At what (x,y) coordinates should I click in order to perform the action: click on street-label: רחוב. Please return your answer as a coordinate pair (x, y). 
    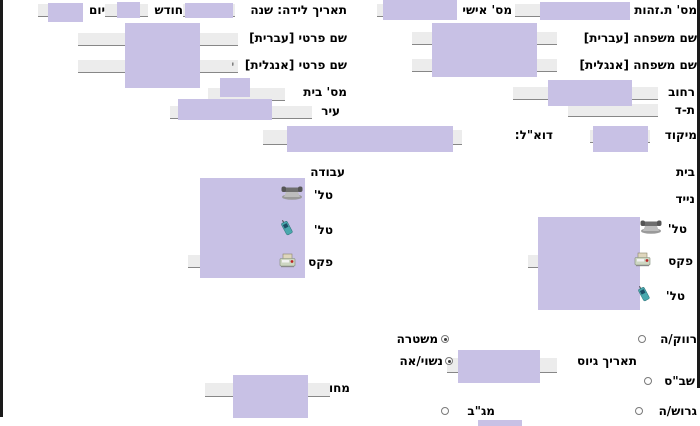
    Looking at the image, I should click on (681, 92).